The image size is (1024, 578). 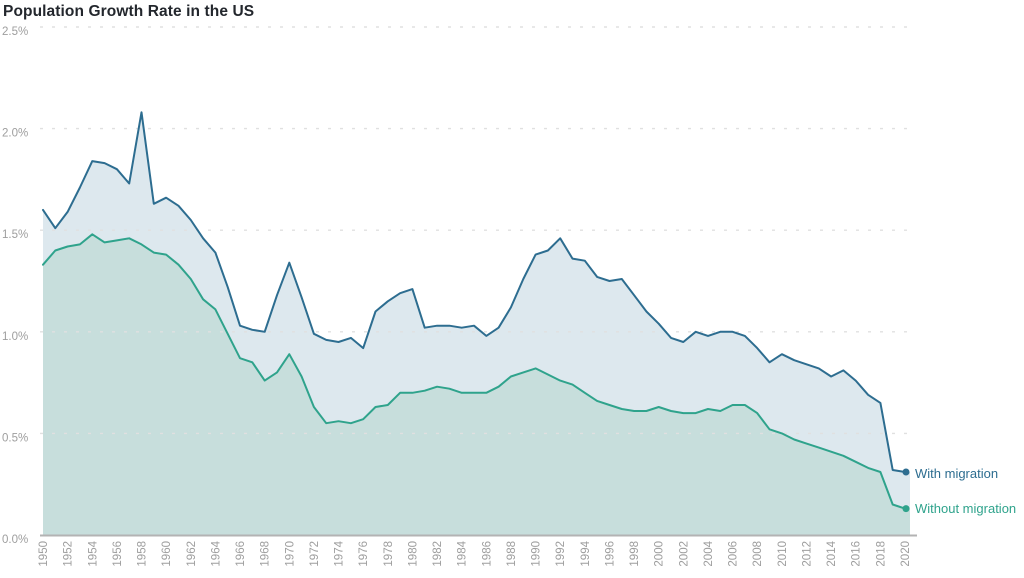 What do you see at coordinates (15, 134) in the screenshot?
I see `y-tick-label: 2.0%` at bounding box center [15, 134].